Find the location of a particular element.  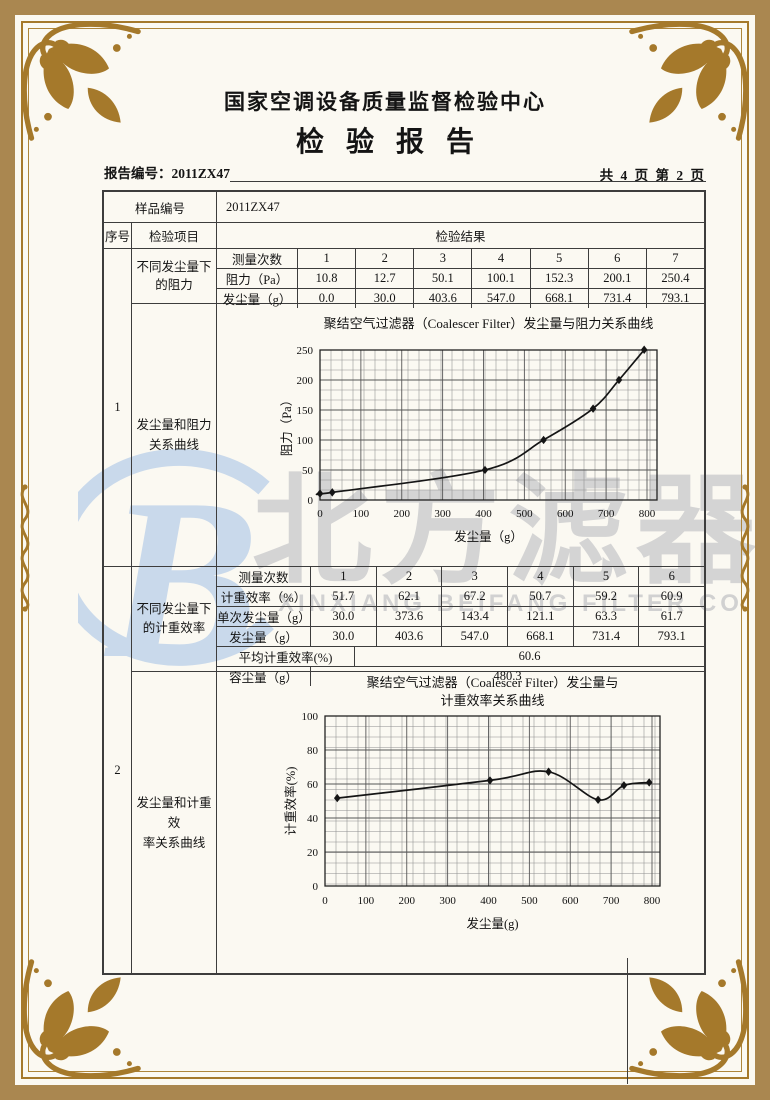

item2-data-label: 不同发尘量下 的计重效率 is located at coordinates (174, 619).